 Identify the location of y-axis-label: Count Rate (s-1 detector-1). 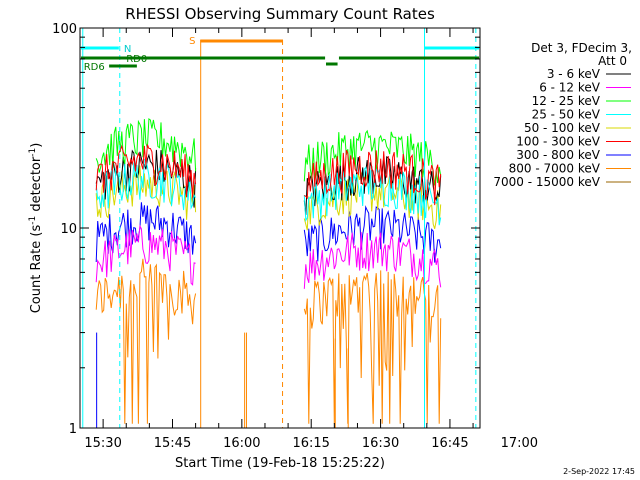
(36, 228).